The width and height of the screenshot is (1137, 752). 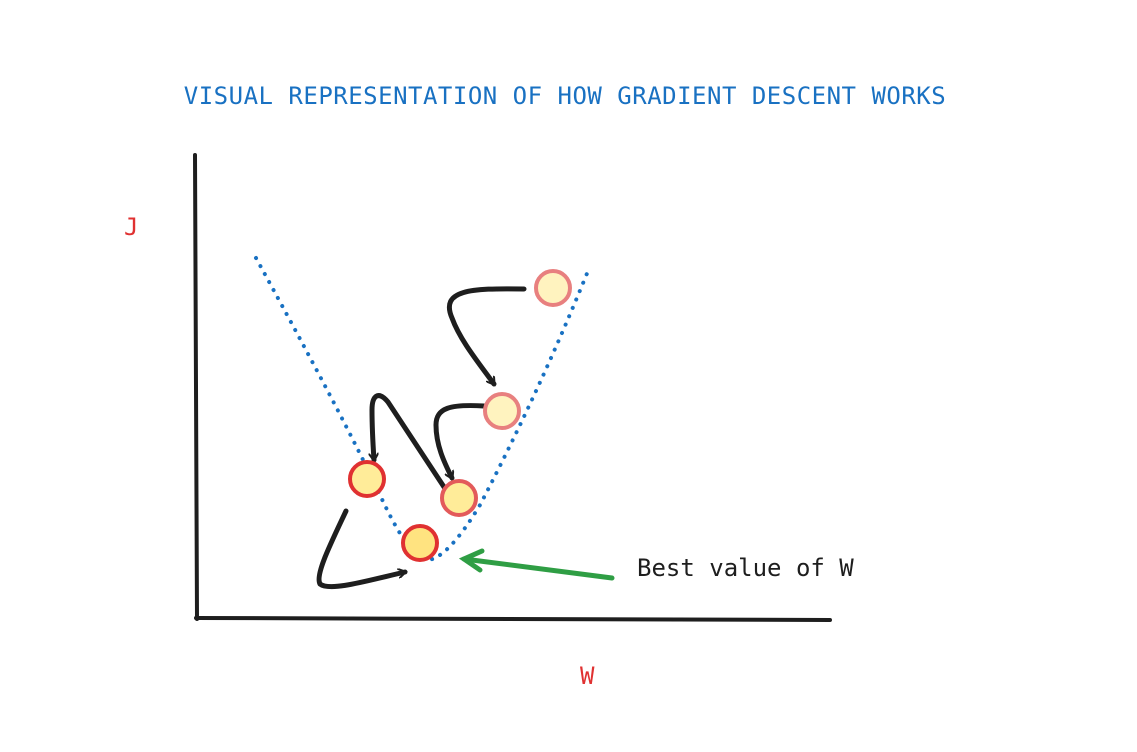 What do you see at coordinates (513, 619) in the screenshot?
I see `x-axis` at bounding box center [513, 619].